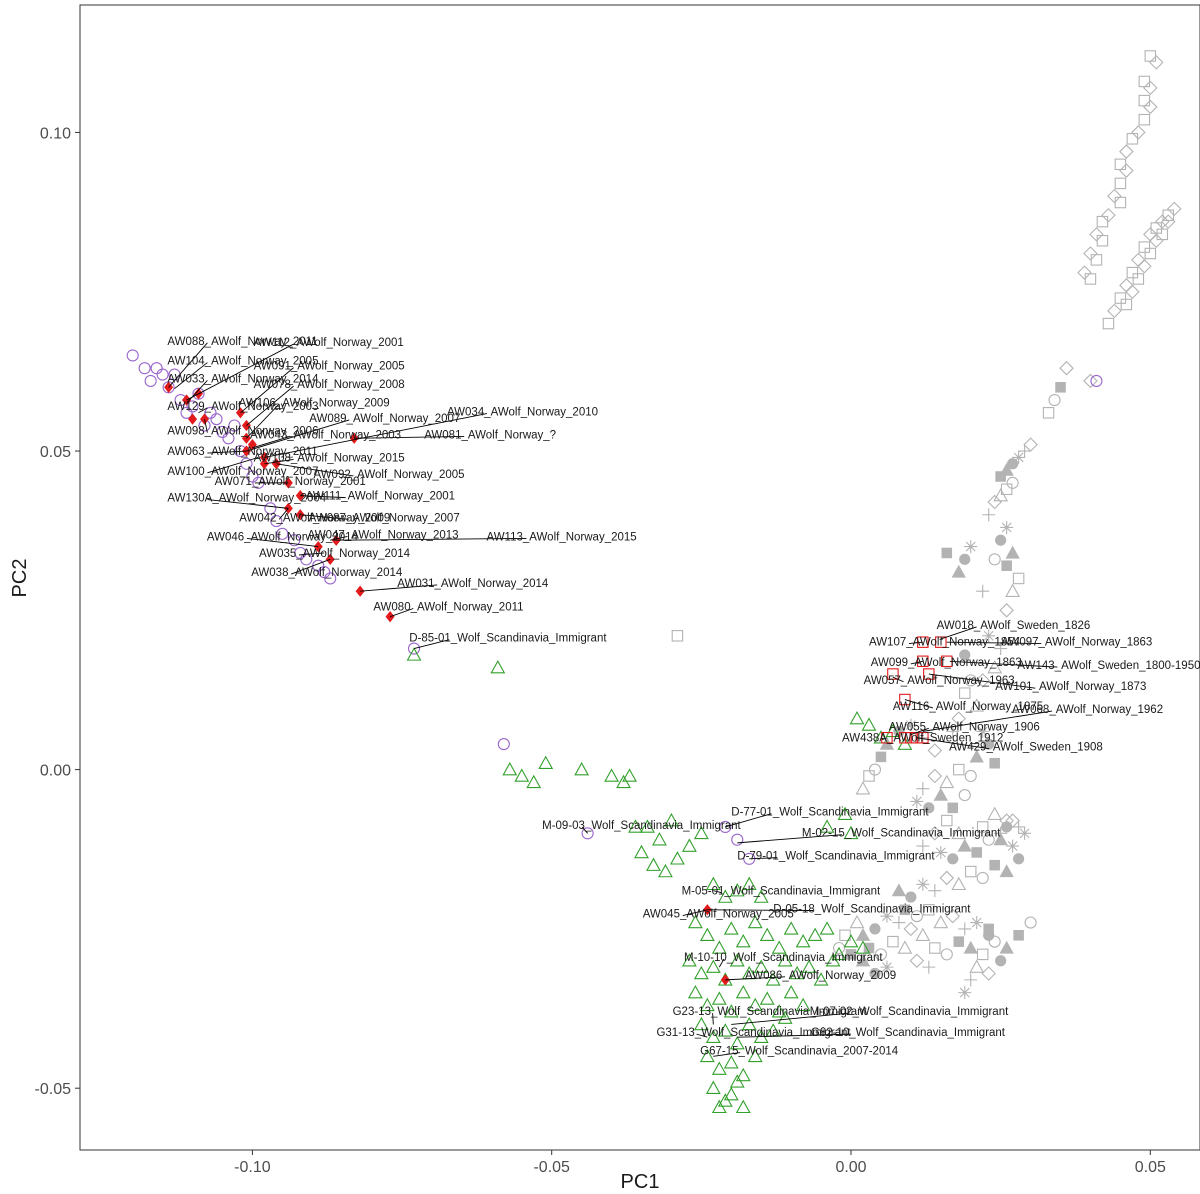 This screenshot has height=1194, width=1200. Describe the element at coordinates (329, 458) in the screenshot. I see `annotation-label: AW108_AWolf_Norway_2015` at that location.